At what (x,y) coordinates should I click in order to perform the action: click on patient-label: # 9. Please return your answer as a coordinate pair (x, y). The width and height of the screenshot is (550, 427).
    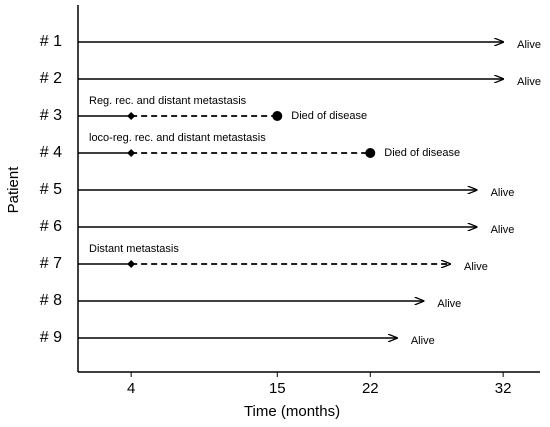
    Looking at the image, I should click on (51, 337).